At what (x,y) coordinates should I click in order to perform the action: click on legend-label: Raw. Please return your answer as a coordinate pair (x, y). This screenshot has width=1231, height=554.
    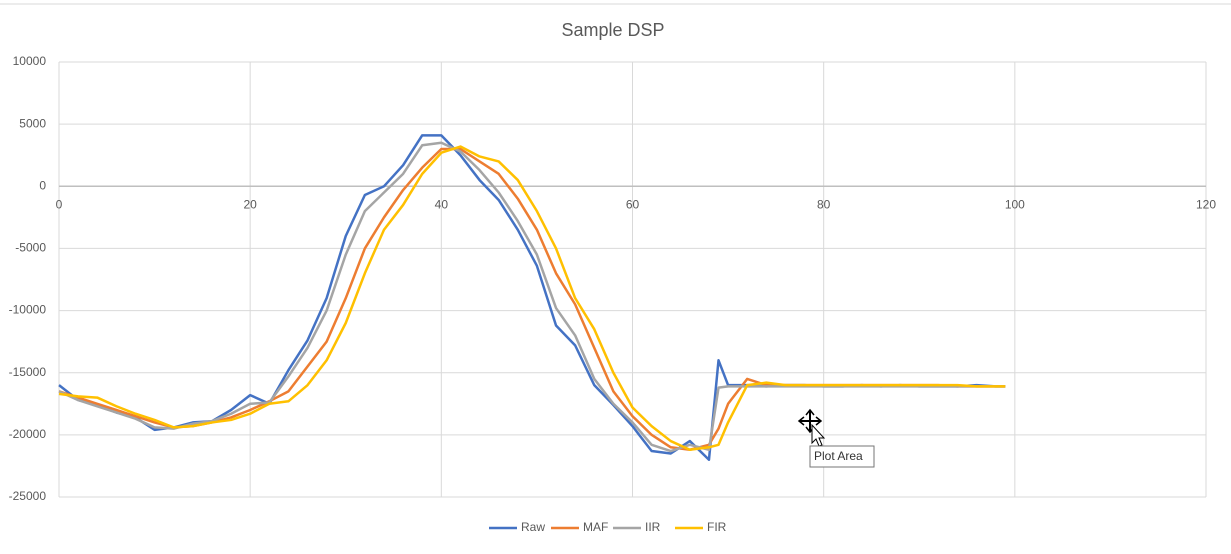
    Looking at the image, I should click on (533, 527).